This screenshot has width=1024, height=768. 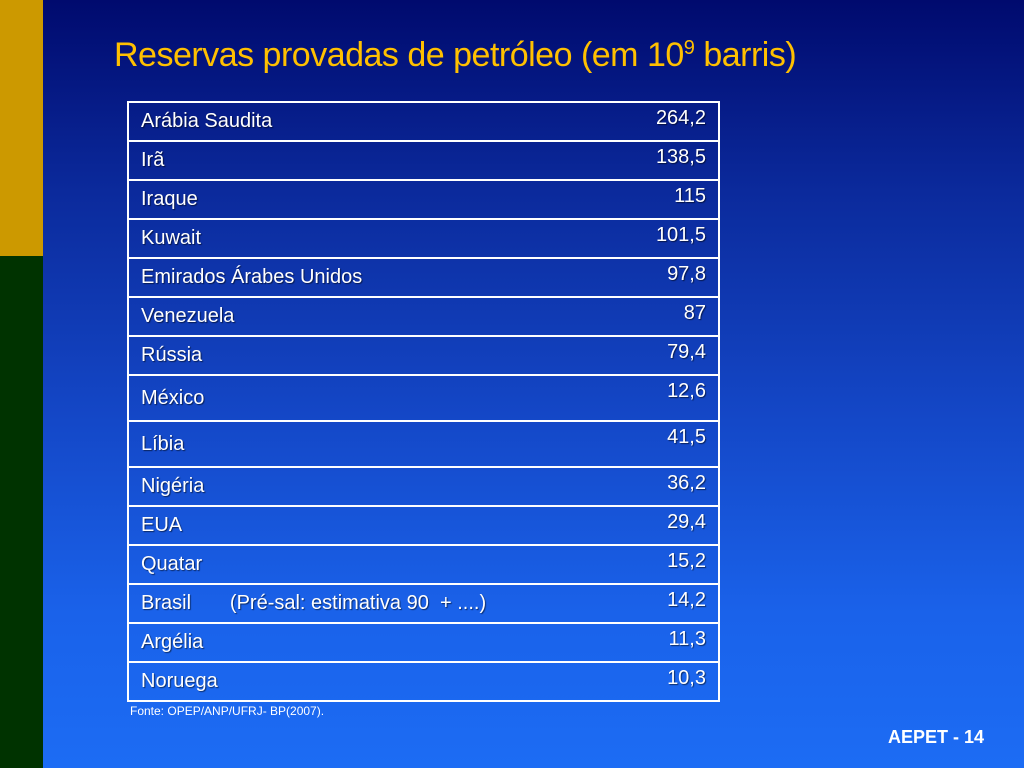 I want to click on table-row: Quatar 15,2, so click(x=423, y=564).